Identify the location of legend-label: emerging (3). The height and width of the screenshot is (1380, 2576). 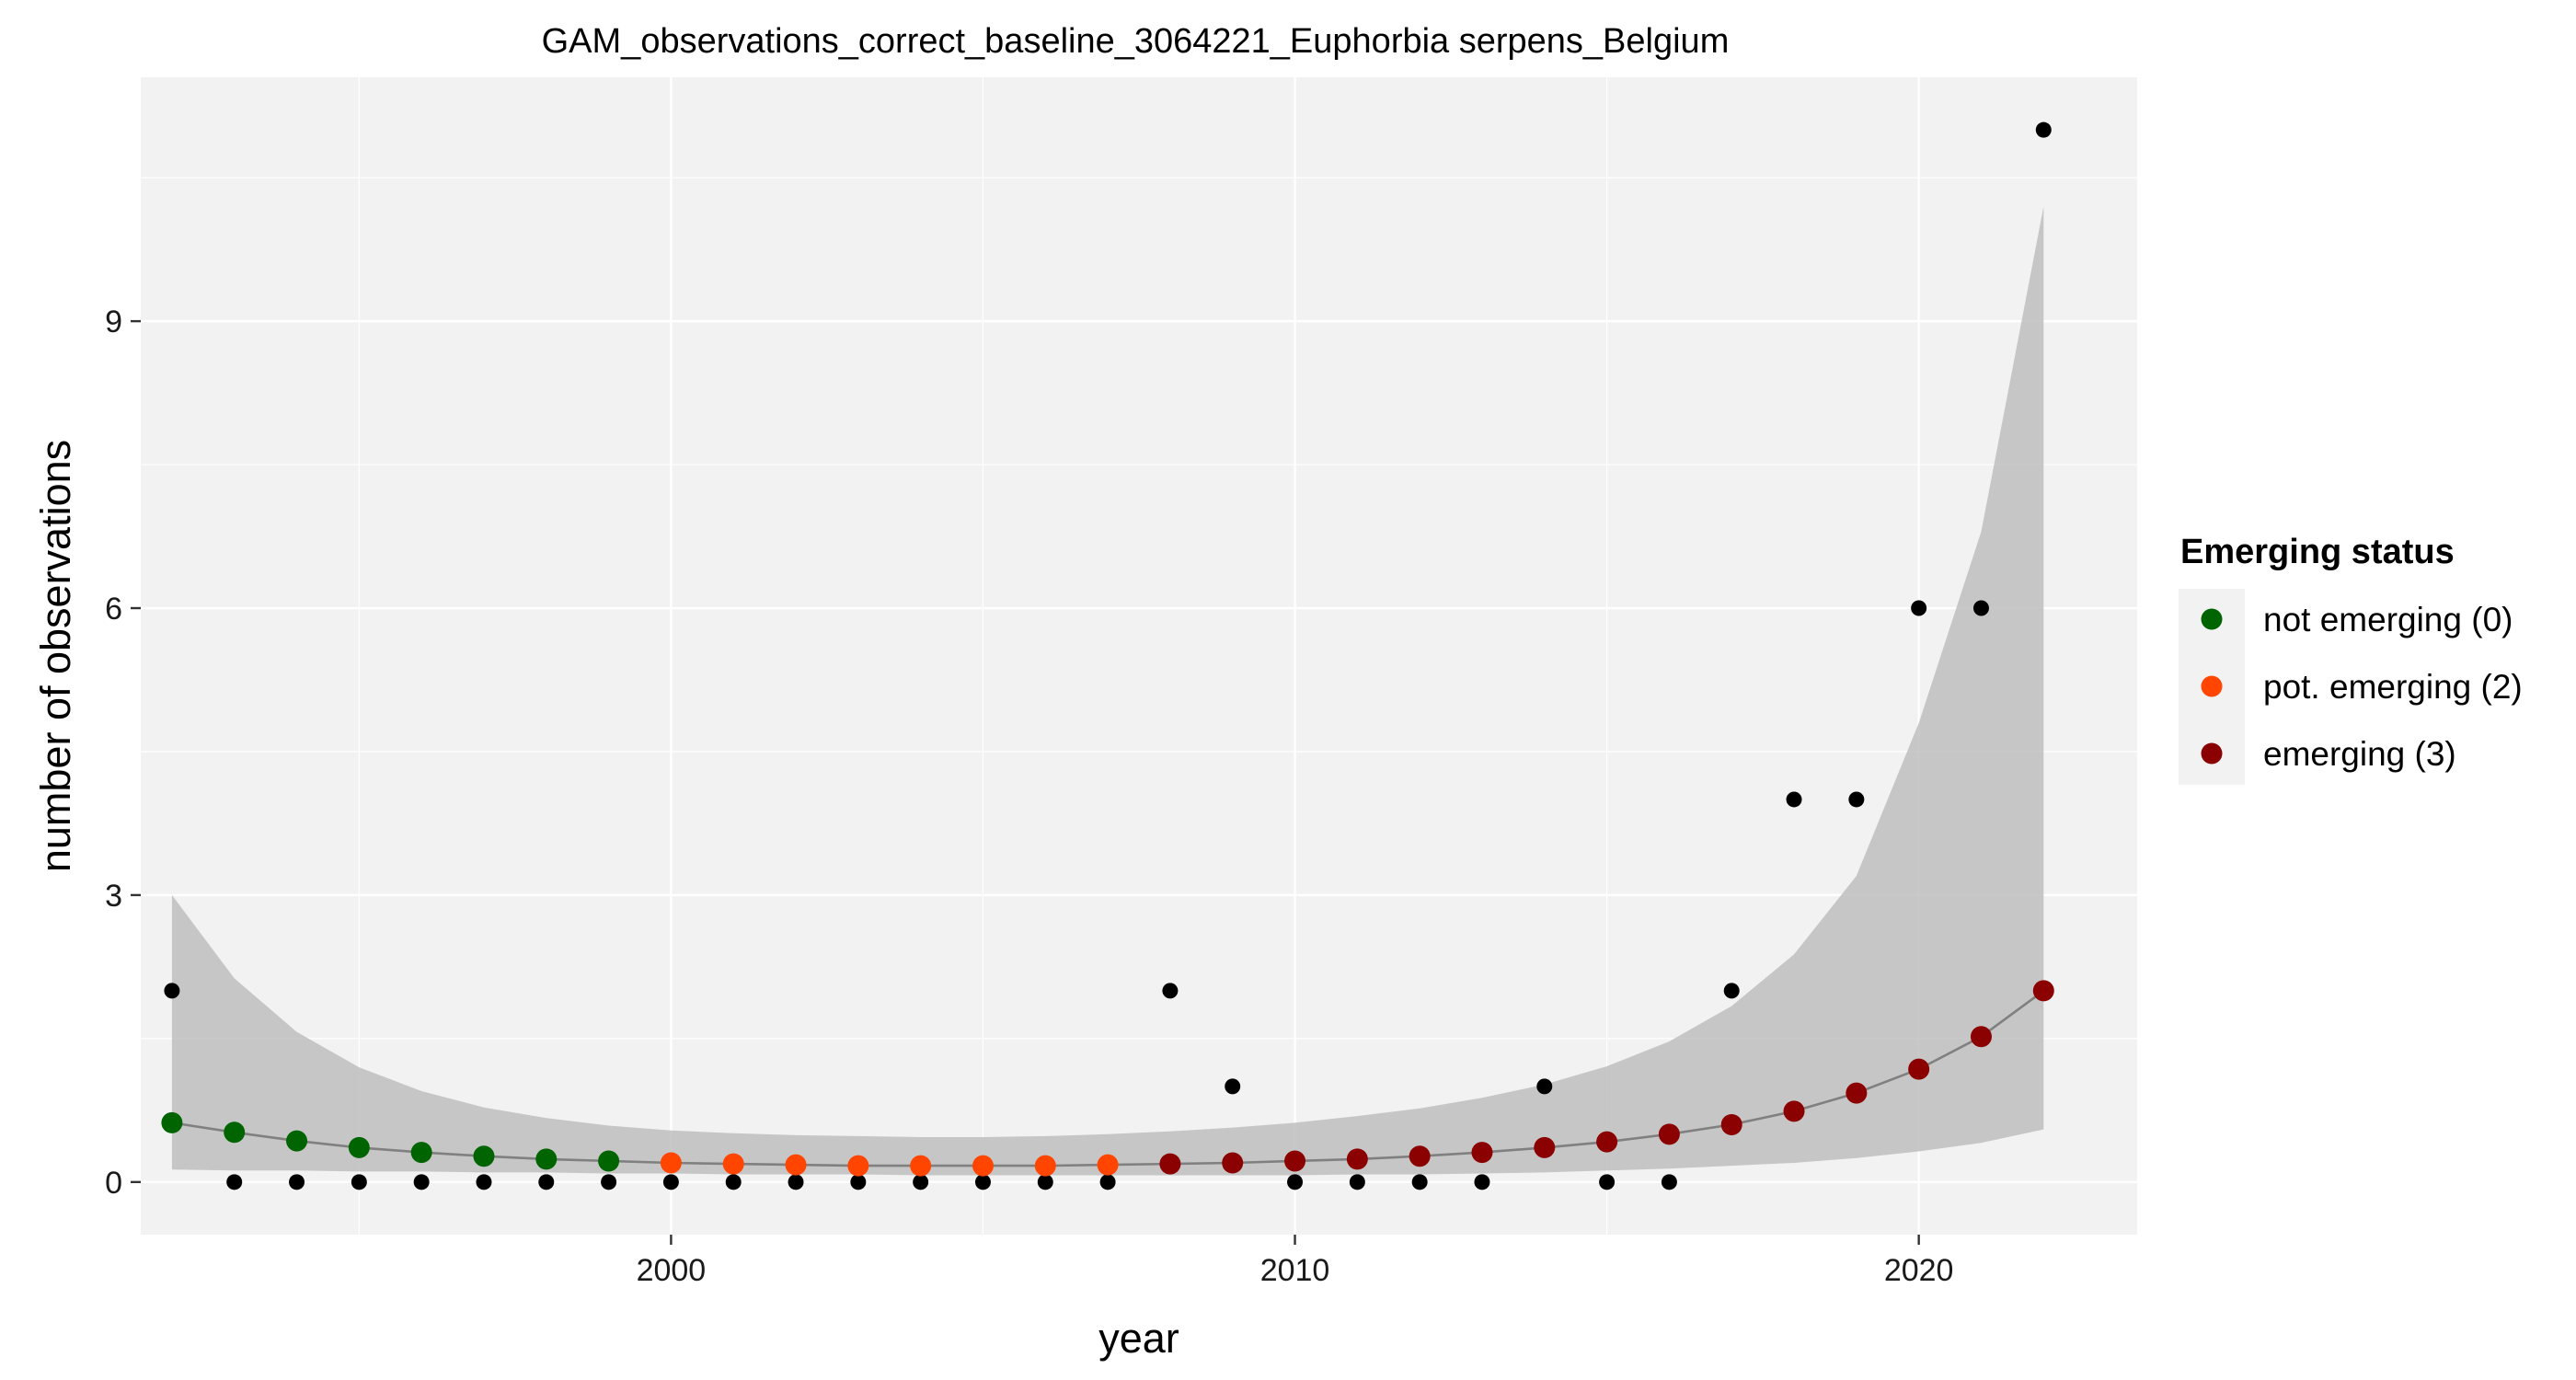
(2359, 754).